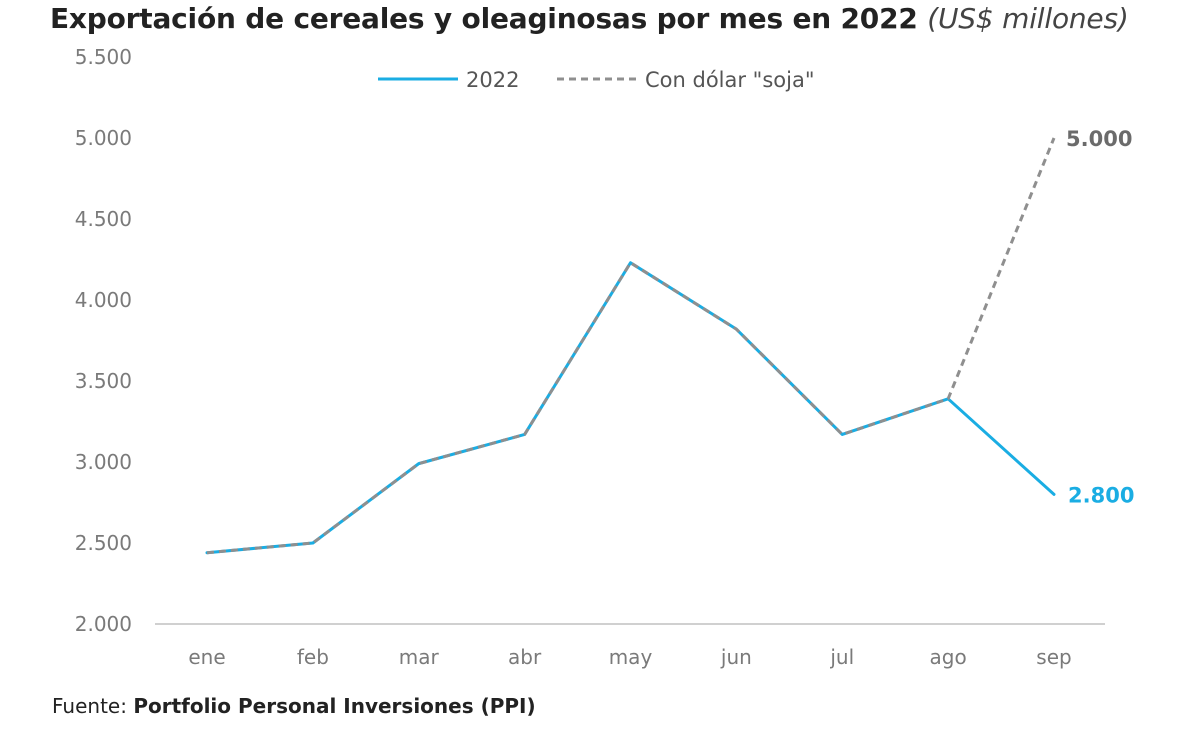 Image resolution: width=1200 pixels, height=752 pixels. Describe the element at coordinates (736, 657) in the screenshot. I see `x-tick-label: jun` at that location.